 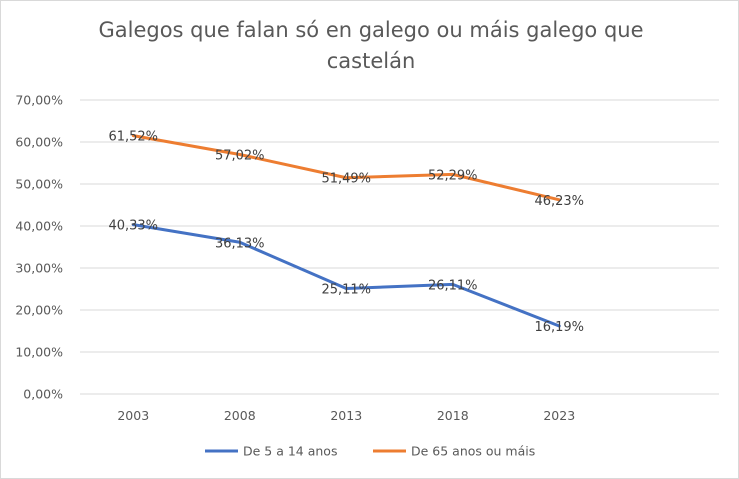 I want to click on data-label: 46,23%, so click(x=559, y=201).